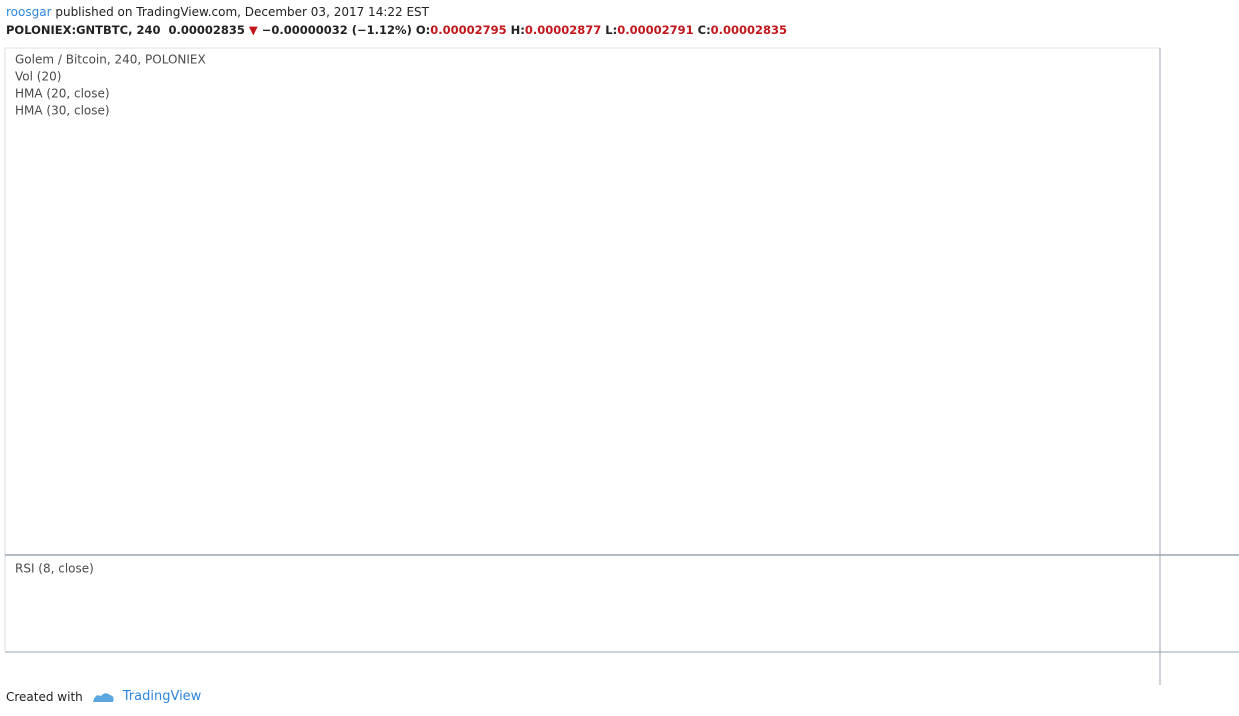 Image resolution: width=1239 pixels, height=716 pixels. What do you see at coordinates (110, 60) in the screenshot?
I see `chart-title: Golem / Bitcoin, 240, POLONIEX` at bounding box center [110, 60].